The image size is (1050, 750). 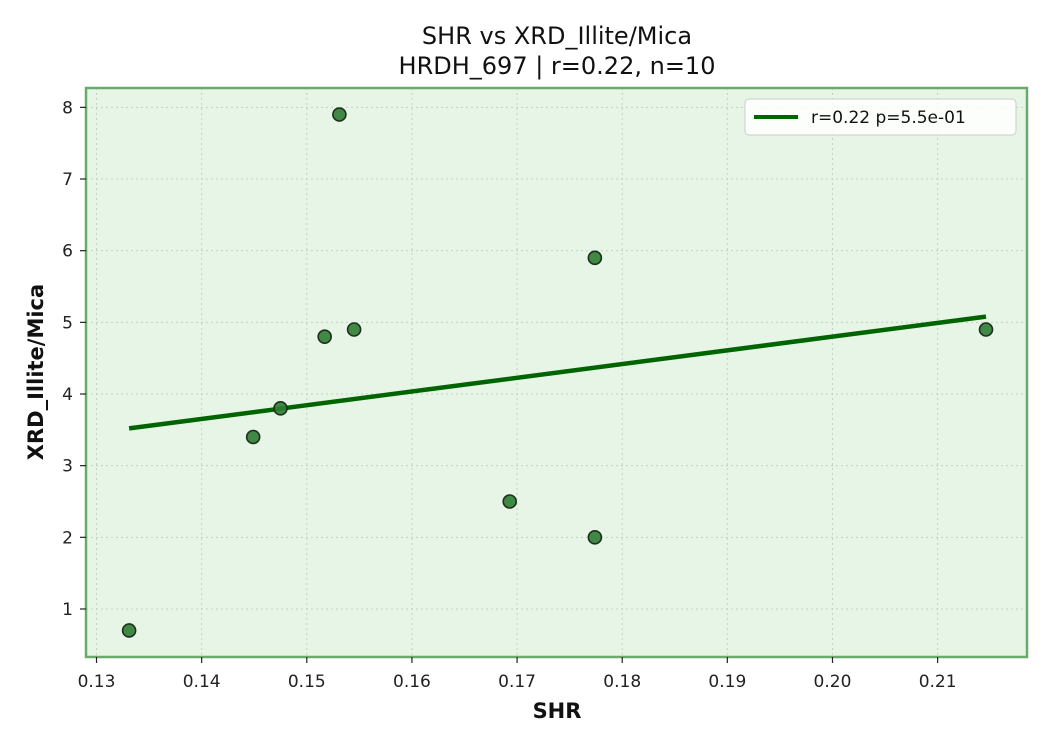 What do you see at coordinates (67, 538) in the screenshot?
I see `y-tick-label: 2` at bounding box center [67, 538].